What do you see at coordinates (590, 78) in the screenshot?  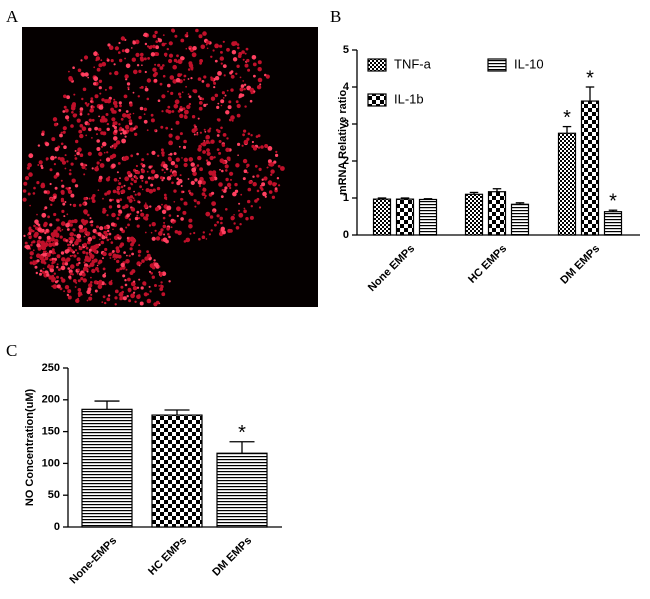 I see `significance-mark: *` at bounding box center [590, 78].